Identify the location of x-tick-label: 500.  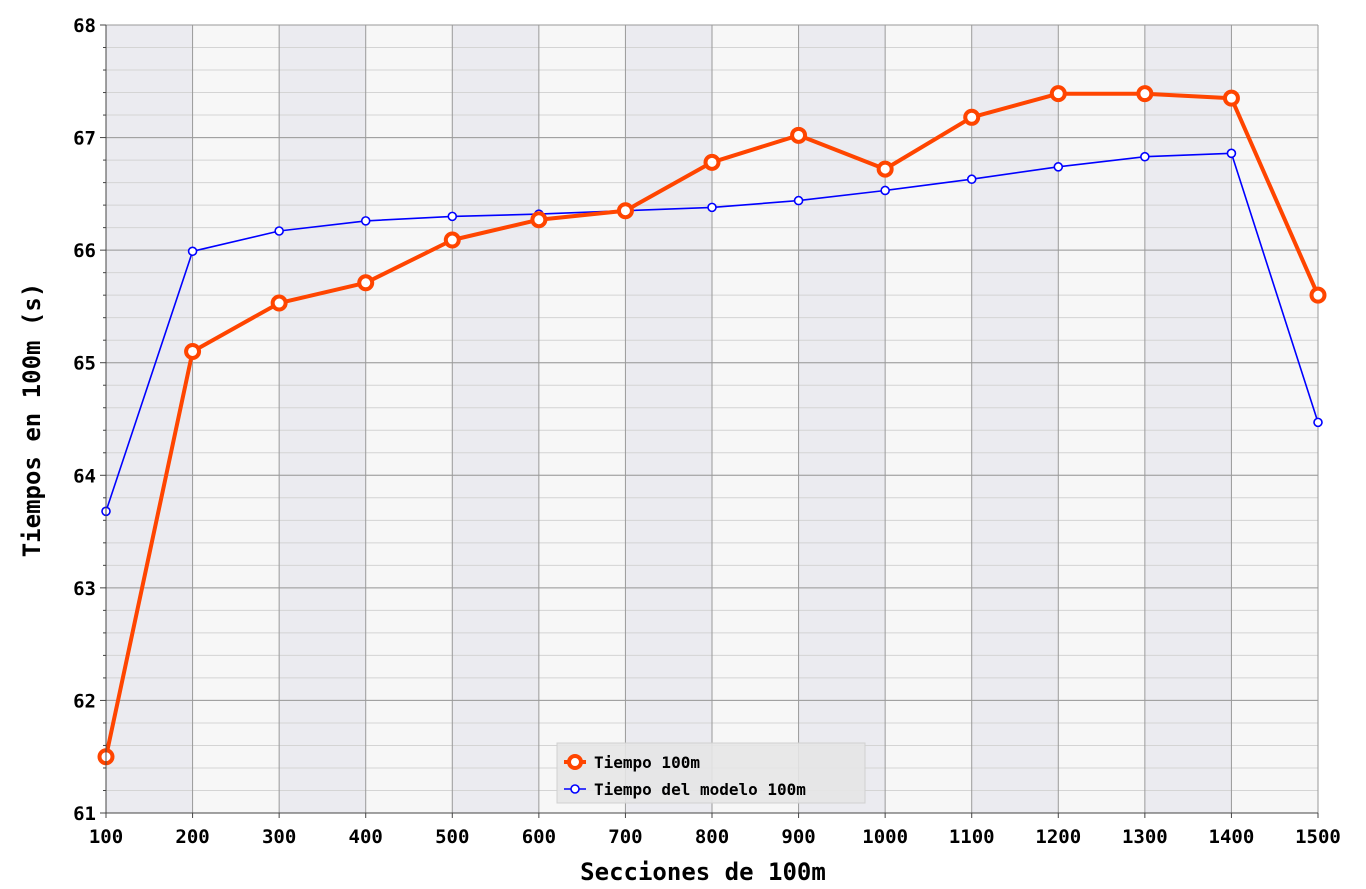
(452, 837).